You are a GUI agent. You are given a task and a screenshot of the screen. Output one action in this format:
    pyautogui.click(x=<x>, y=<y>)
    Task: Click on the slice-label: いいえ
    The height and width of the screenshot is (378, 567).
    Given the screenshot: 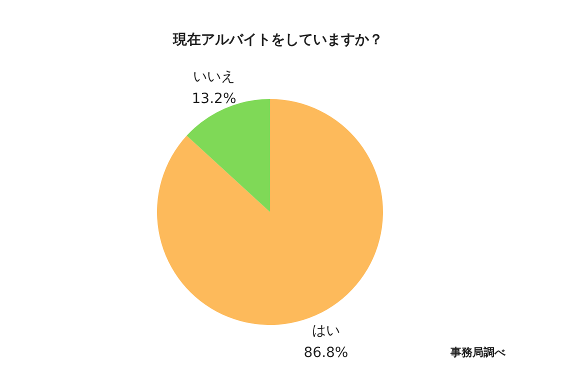 What is the action you would take?
    pyautogui.click(x=213, y=76)
    